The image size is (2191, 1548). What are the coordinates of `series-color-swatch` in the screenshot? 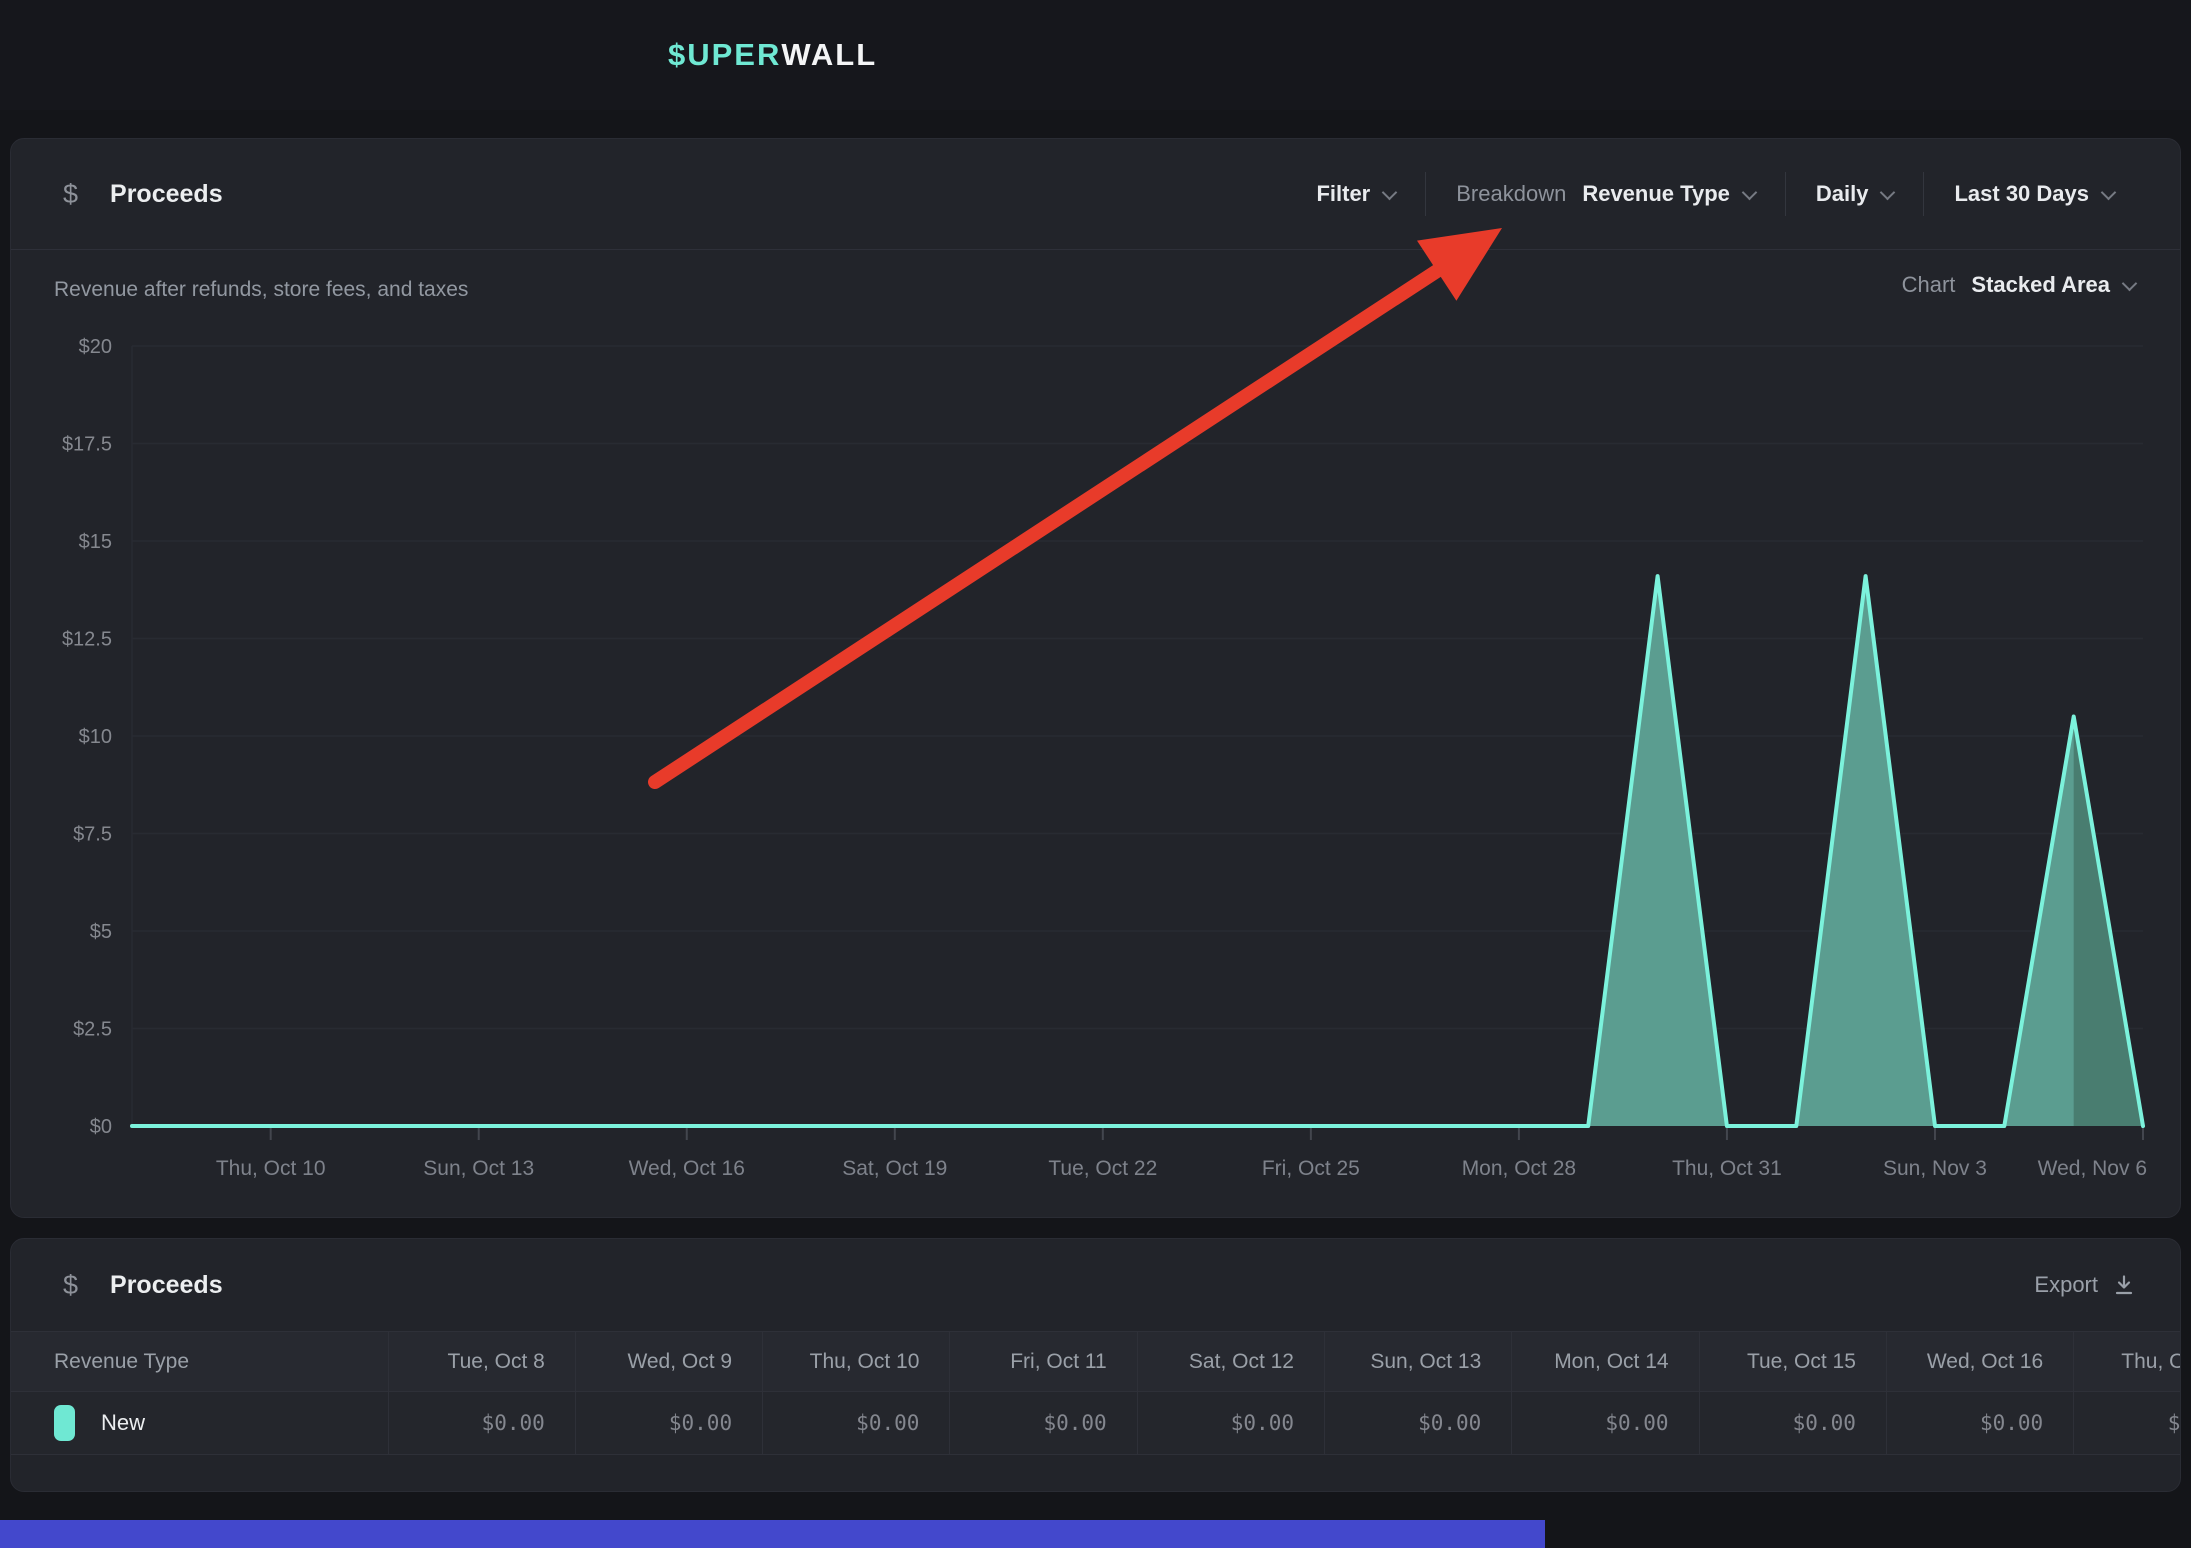 It's located at (64, 1423).